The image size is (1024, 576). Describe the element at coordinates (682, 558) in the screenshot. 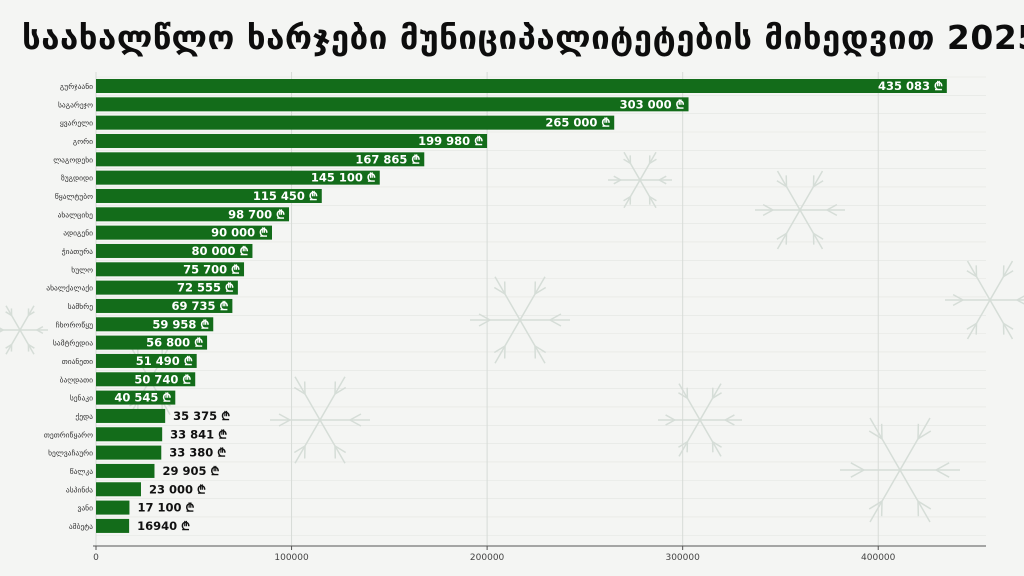

I see `x-tick-label: 300000` at that location.